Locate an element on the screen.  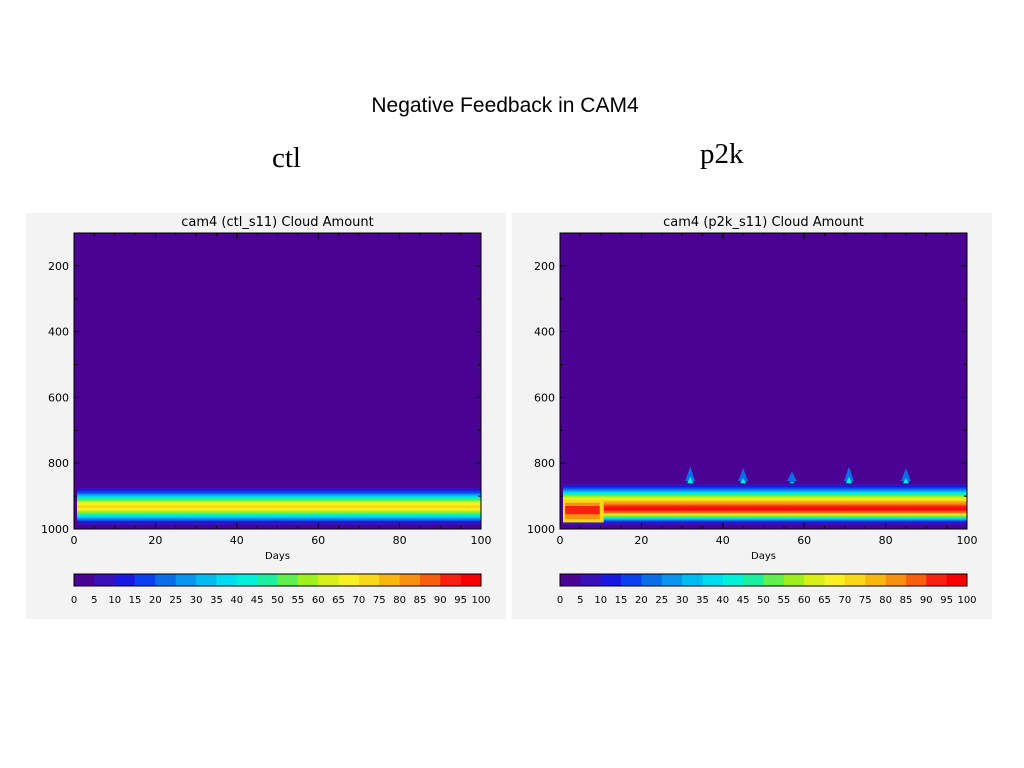
colorbar-tick-label: 20 is located at coordinates (155, 600).